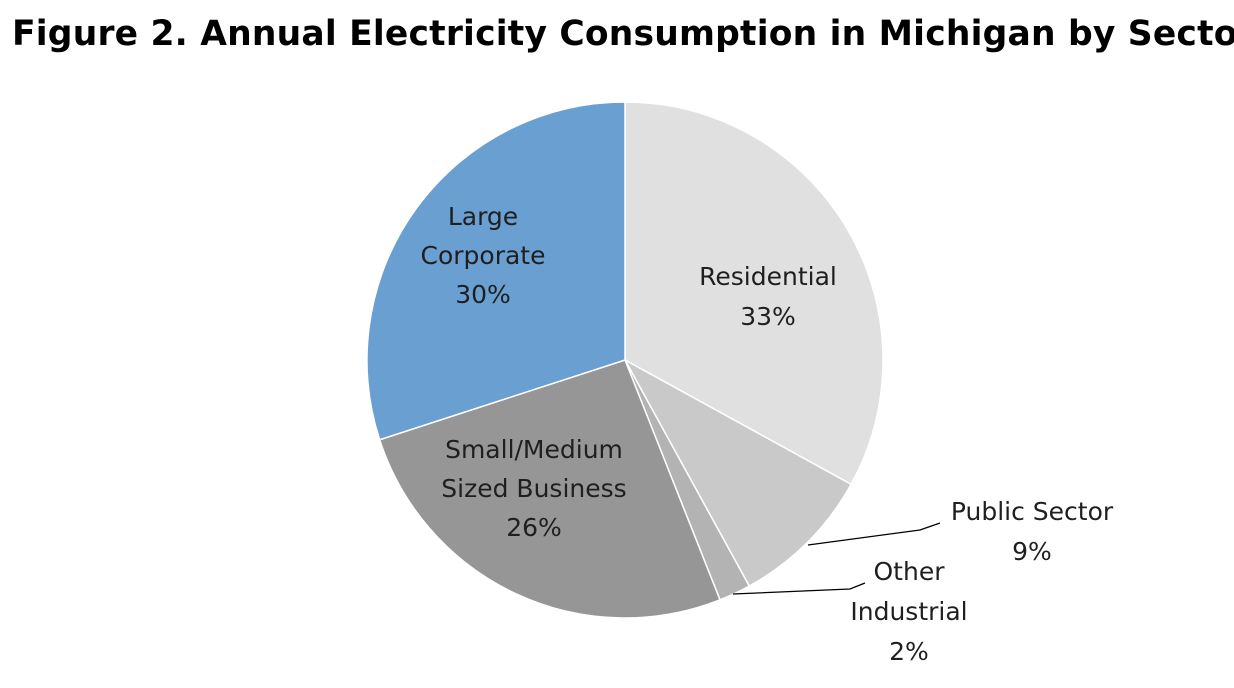 Image resolution: width=1234 pixels, height=688 pixels. Describe the element at coordinates (874, 534) in the screenshot. I see `leader-line-public-sector` at that location.